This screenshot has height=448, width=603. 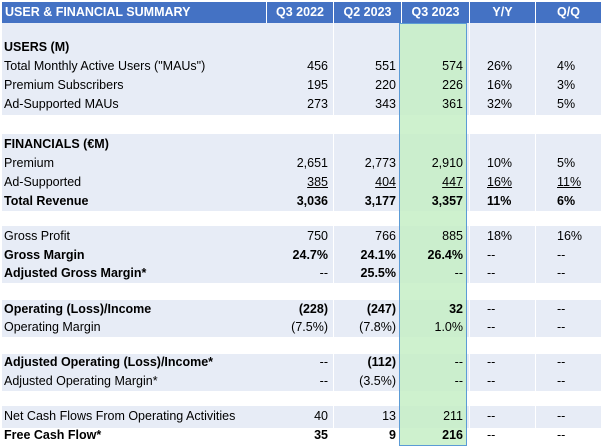 I want to click on table-row: Ad-Supported 385 404 447 16% 11%, so click(x=301, y=182).